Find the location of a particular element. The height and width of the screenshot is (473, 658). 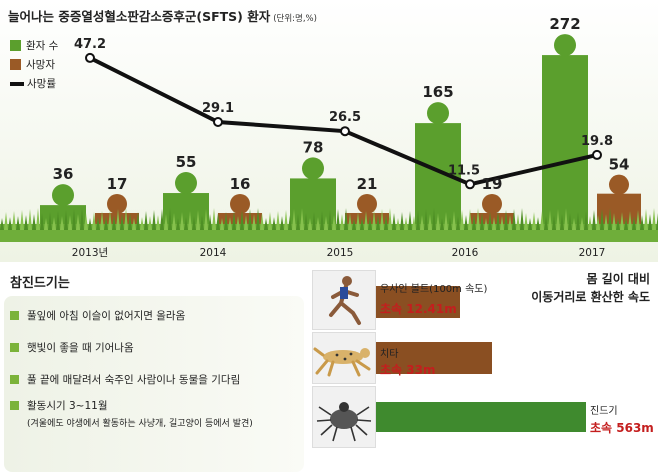

tick-fact-2: 햇빛이 좋을 때 기어나옴 is located at coordinates (72, 347).